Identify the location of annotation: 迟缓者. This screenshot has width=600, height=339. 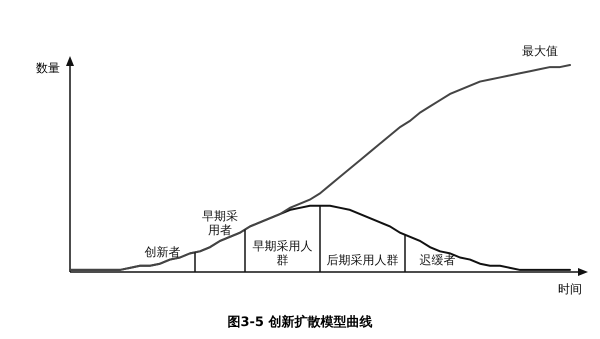
(437, 260).